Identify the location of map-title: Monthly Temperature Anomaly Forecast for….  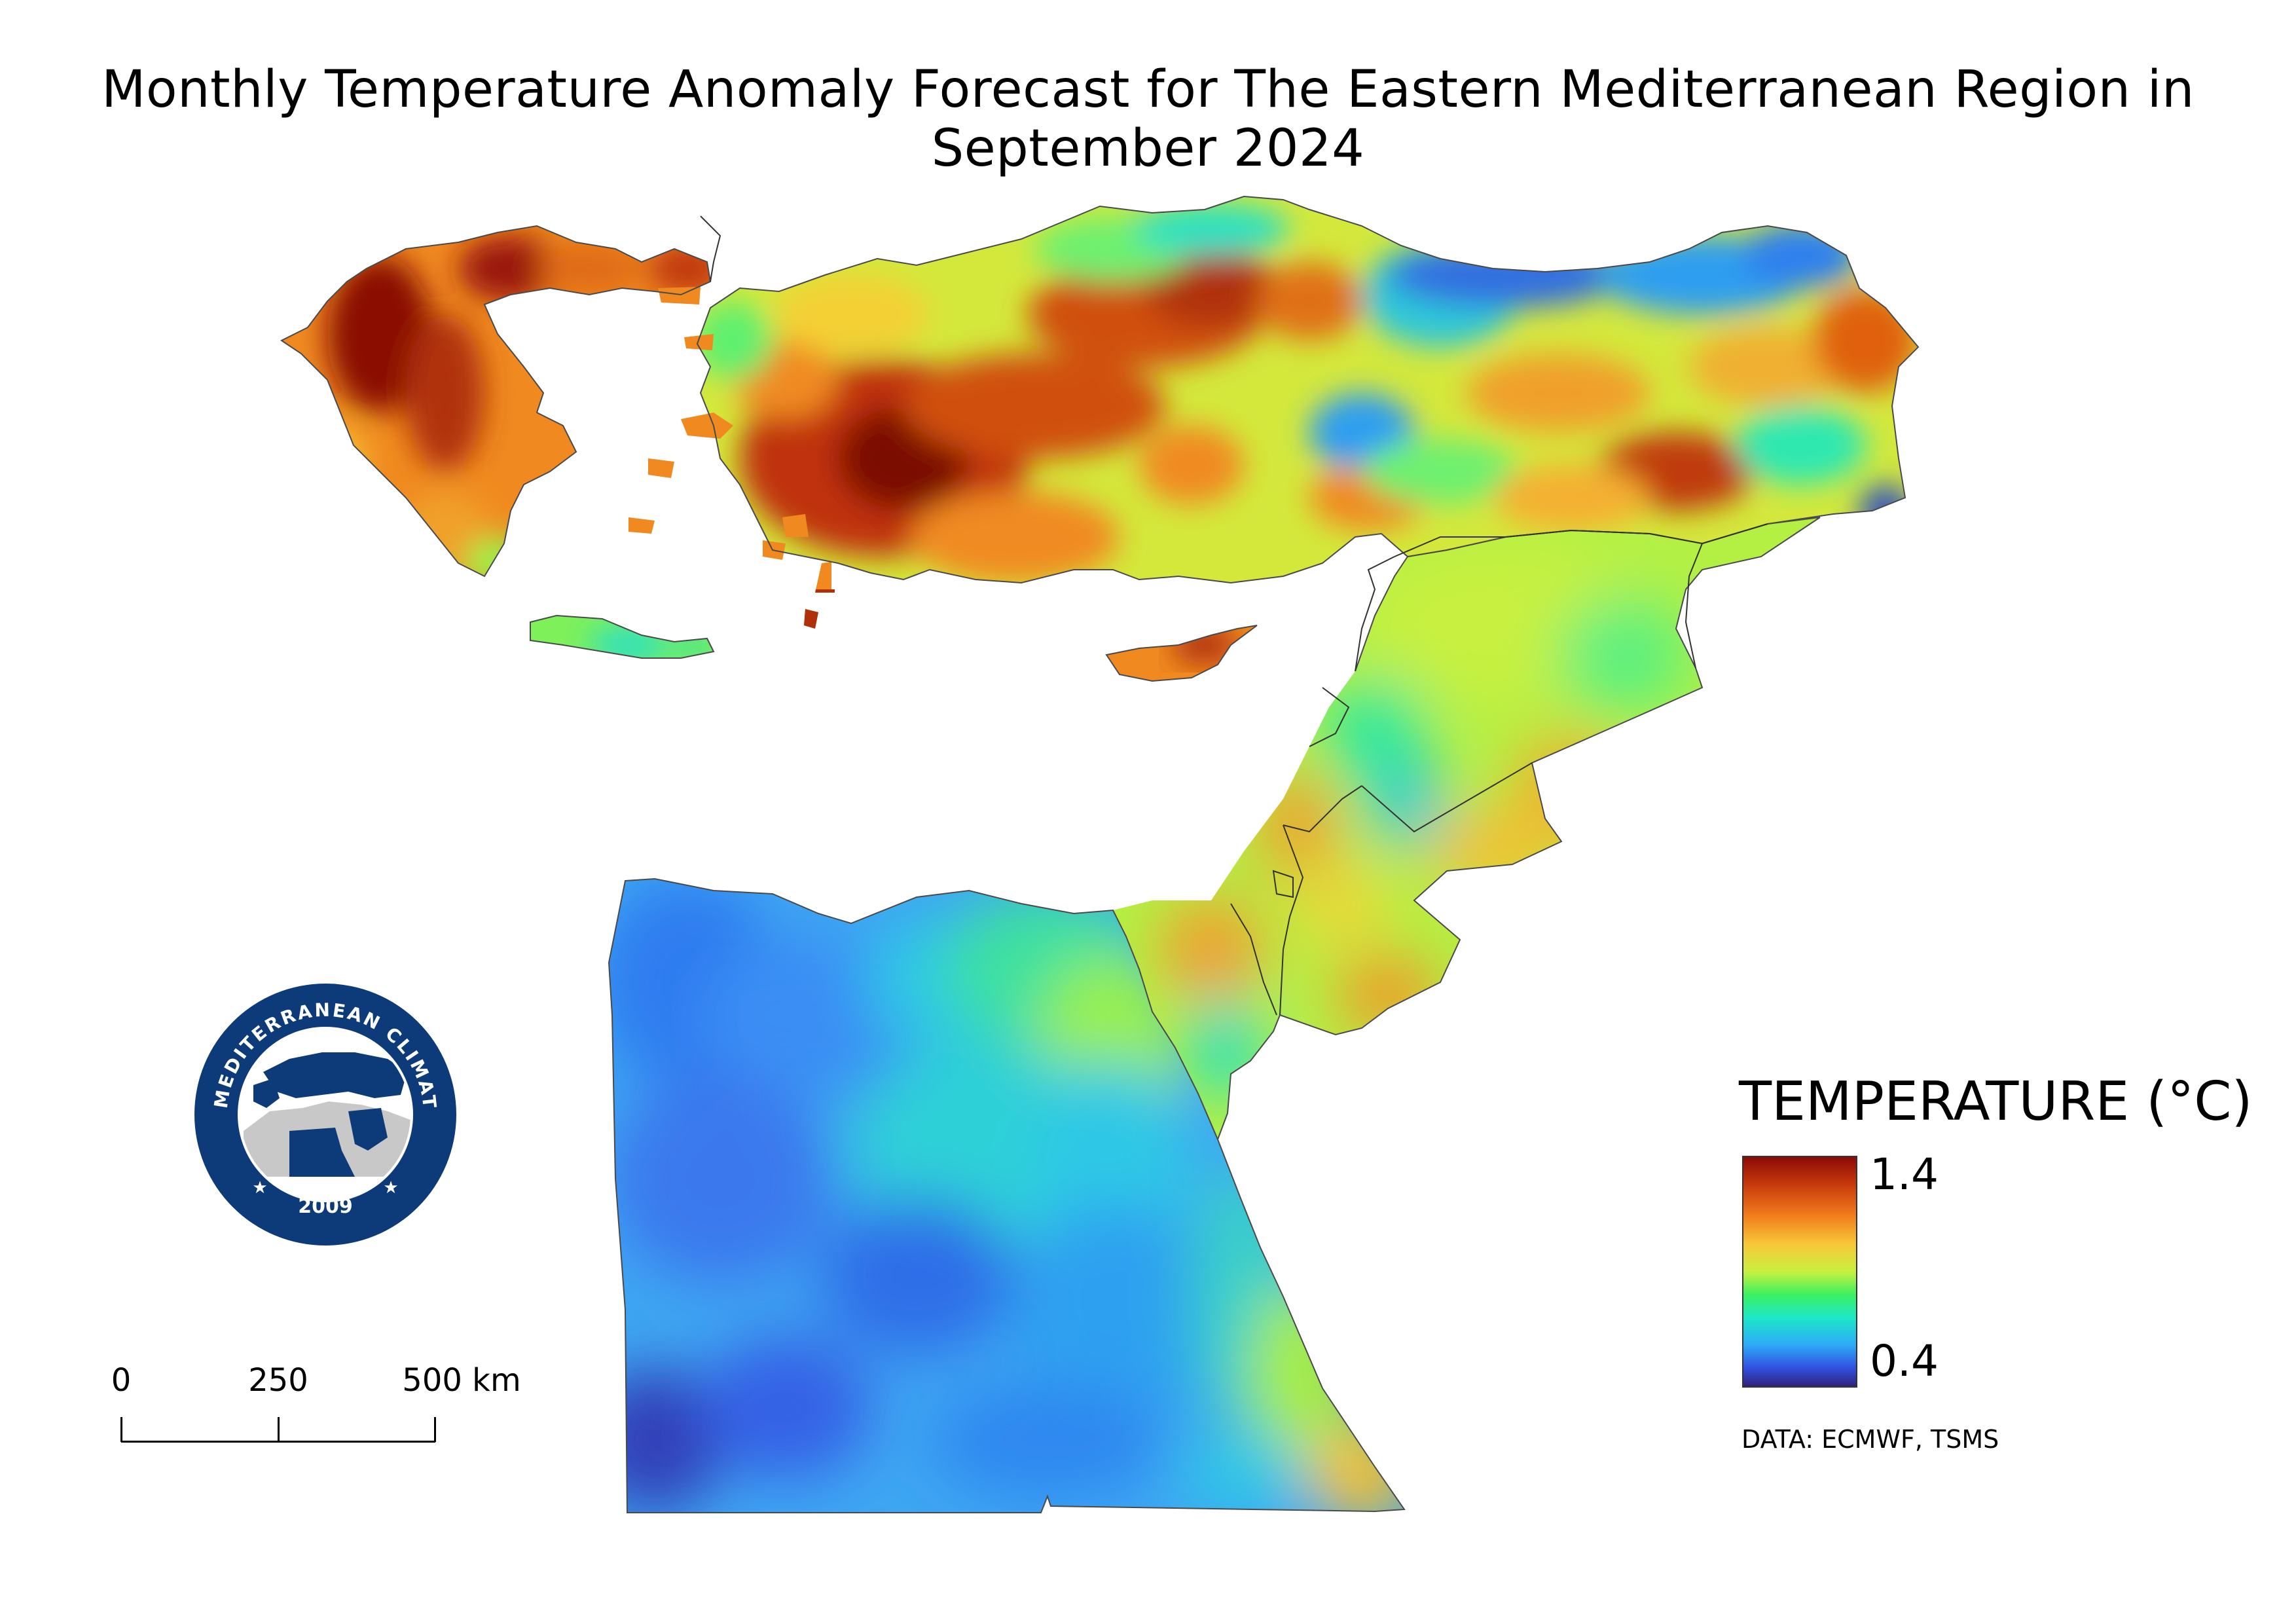
(1148, 119).